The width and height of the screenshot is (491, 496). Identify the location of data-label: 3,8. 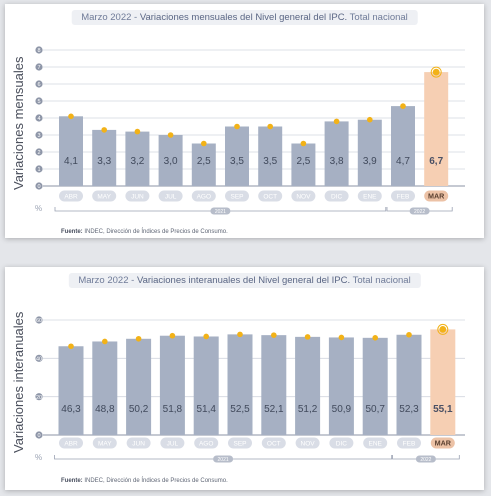
(337, 161).